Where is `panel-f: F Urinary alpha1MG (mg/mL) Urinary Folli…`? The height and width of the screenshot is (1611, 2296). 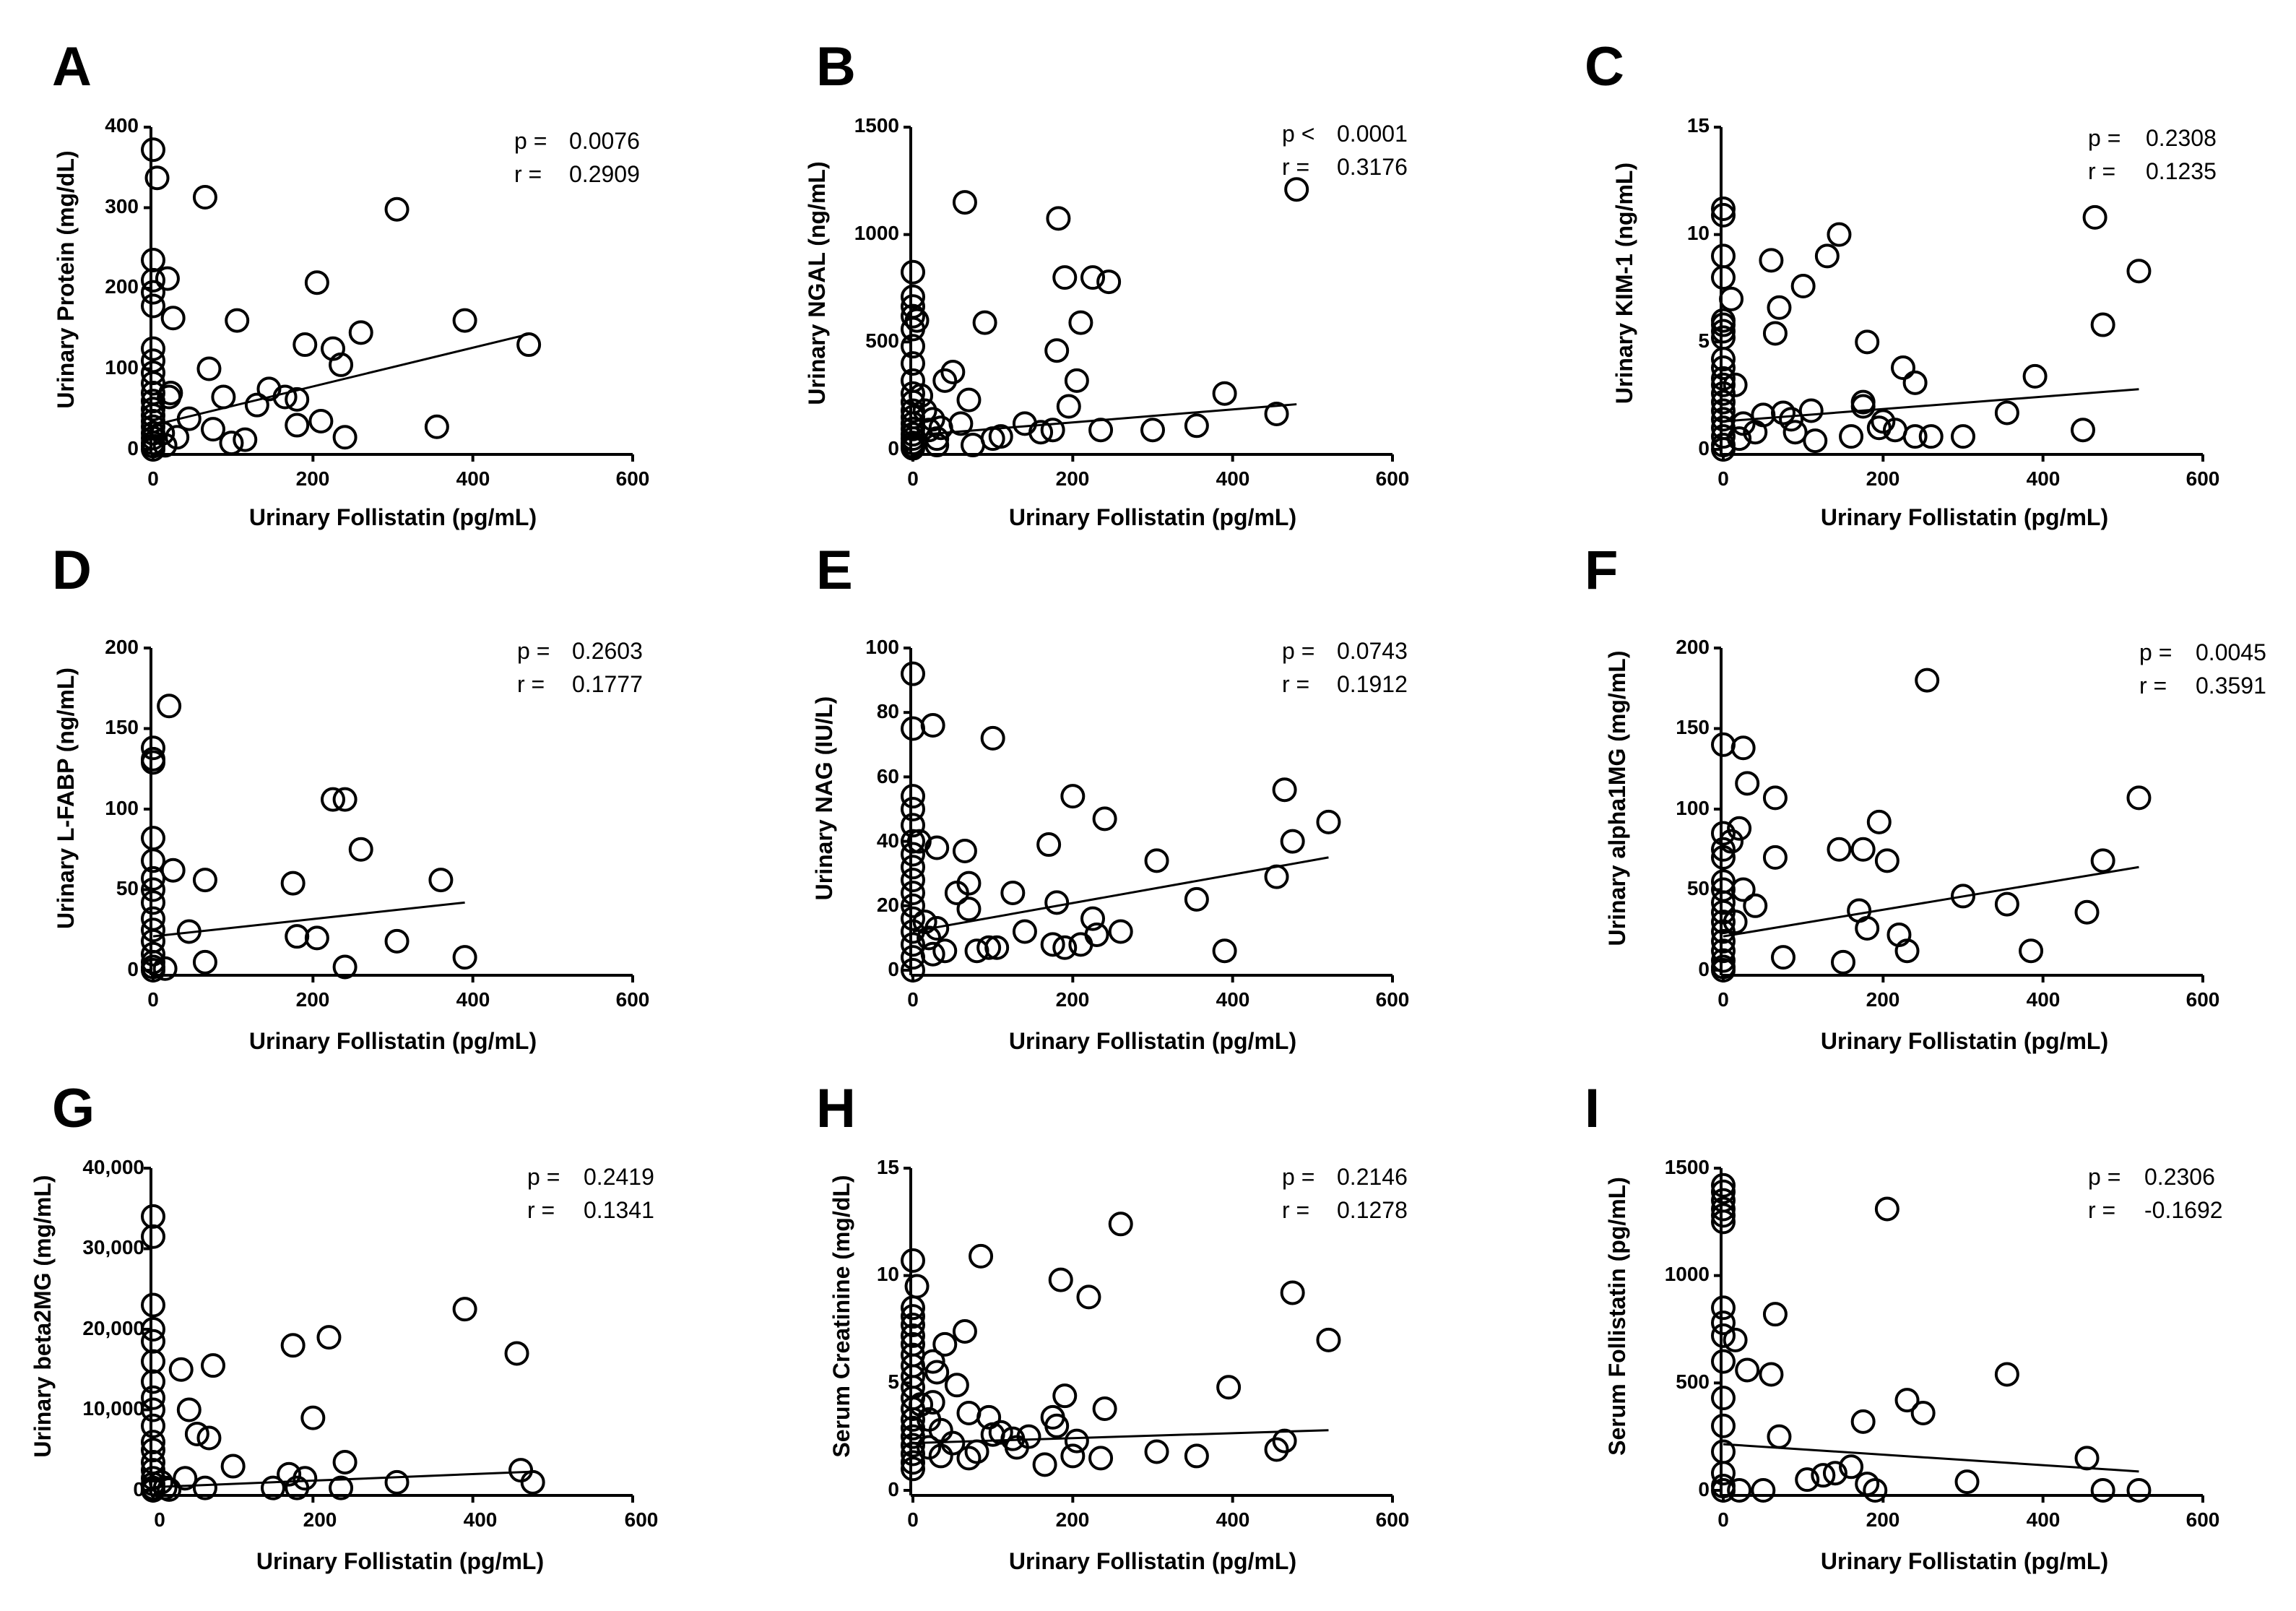 panel-f: F Urinary alpha1MG (mg/mL) Urinary Folli… is located at coordinates (1925, 797).